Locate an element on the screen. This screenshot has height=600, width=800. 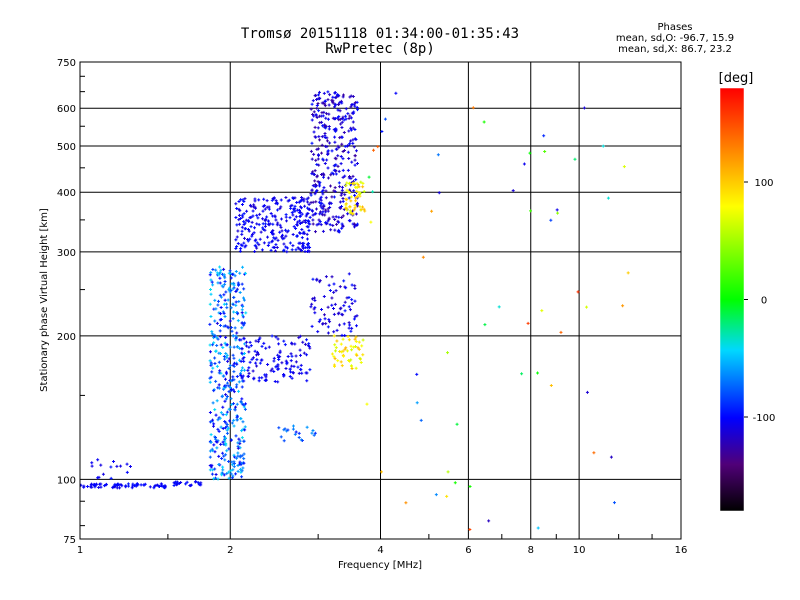
x-tick-label: 10 is located at coordinates (579, 550).